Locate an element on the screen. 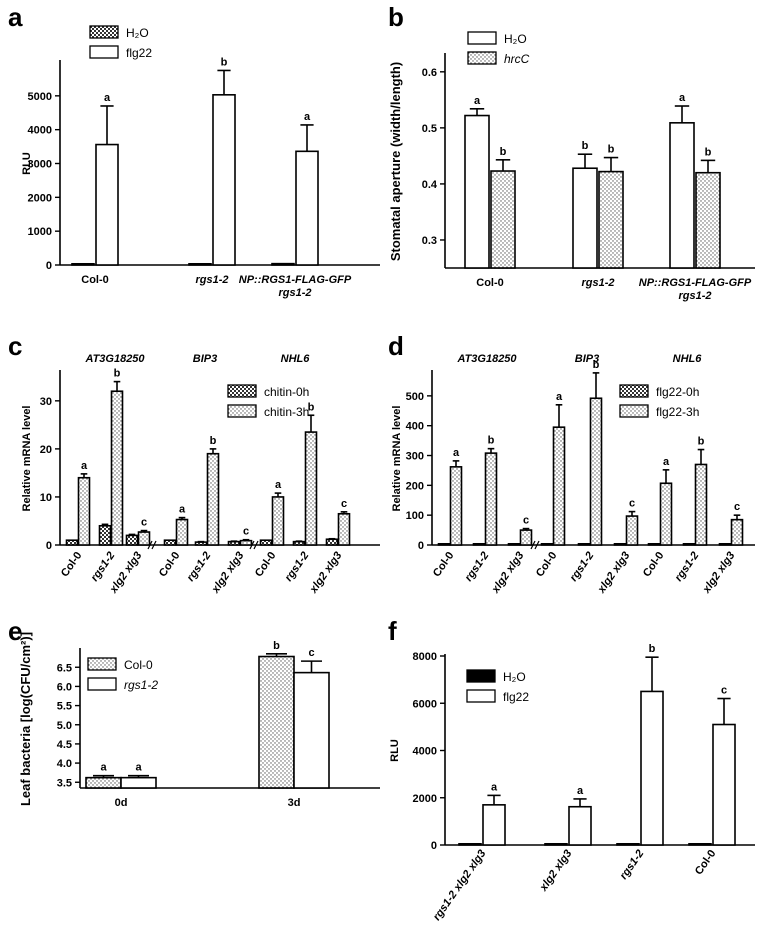 This screenshot has height=936, width=763. y-tick-label: 30 is located at coordinates (46, 402).